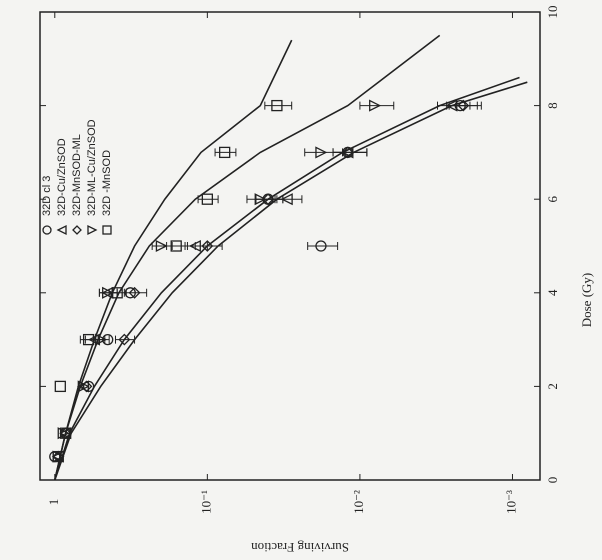 This screenshot has height=560, width=602. What do you see at coordinates (92, 167) in the screenshot?
I see `legend-label: 32D-ML-Cu/ZnSOD` at bounding box center [92, 167].